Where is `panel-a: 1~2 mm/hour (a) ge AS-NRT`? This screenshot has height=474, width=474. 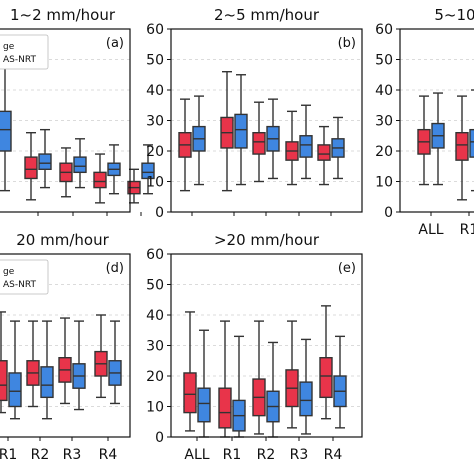 panel-a: 1~2 mm/hour (a) ge AS-NRT is located at coordinates (77, 111).